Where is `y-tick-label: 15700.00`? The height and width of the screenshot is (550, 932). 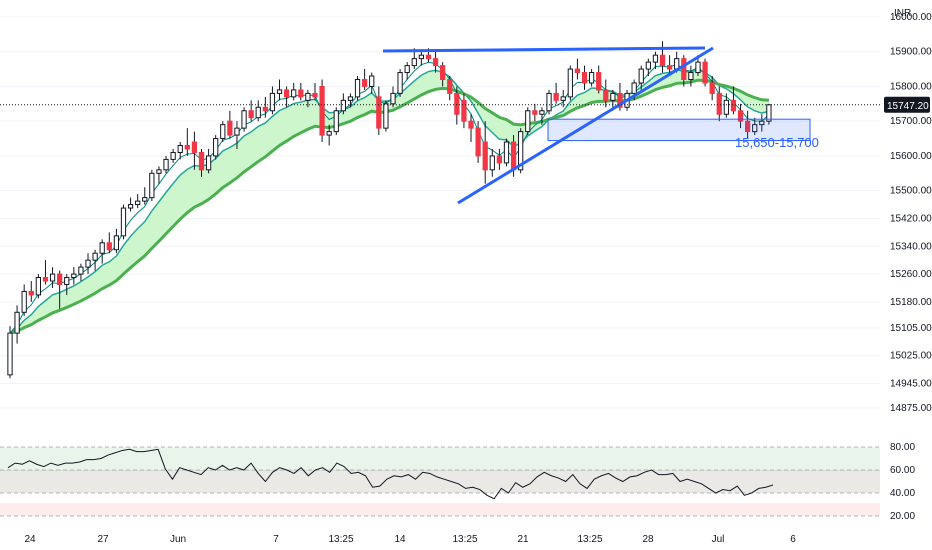 y-tick-label: 15700.00 is located at coordinates (911, 121).